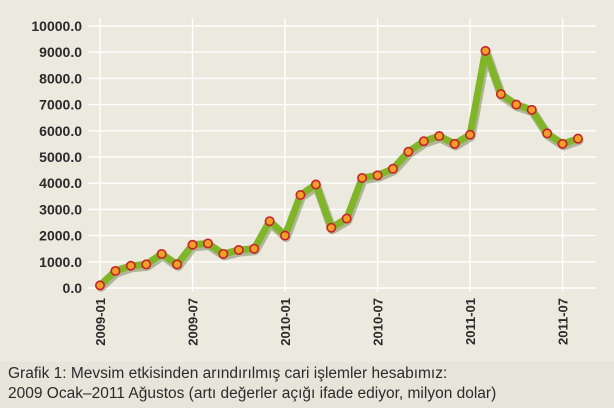  Describe the element at coordinates (60, 262) in the screenshot. I see `y-tick-label: 1000.0` at that location.